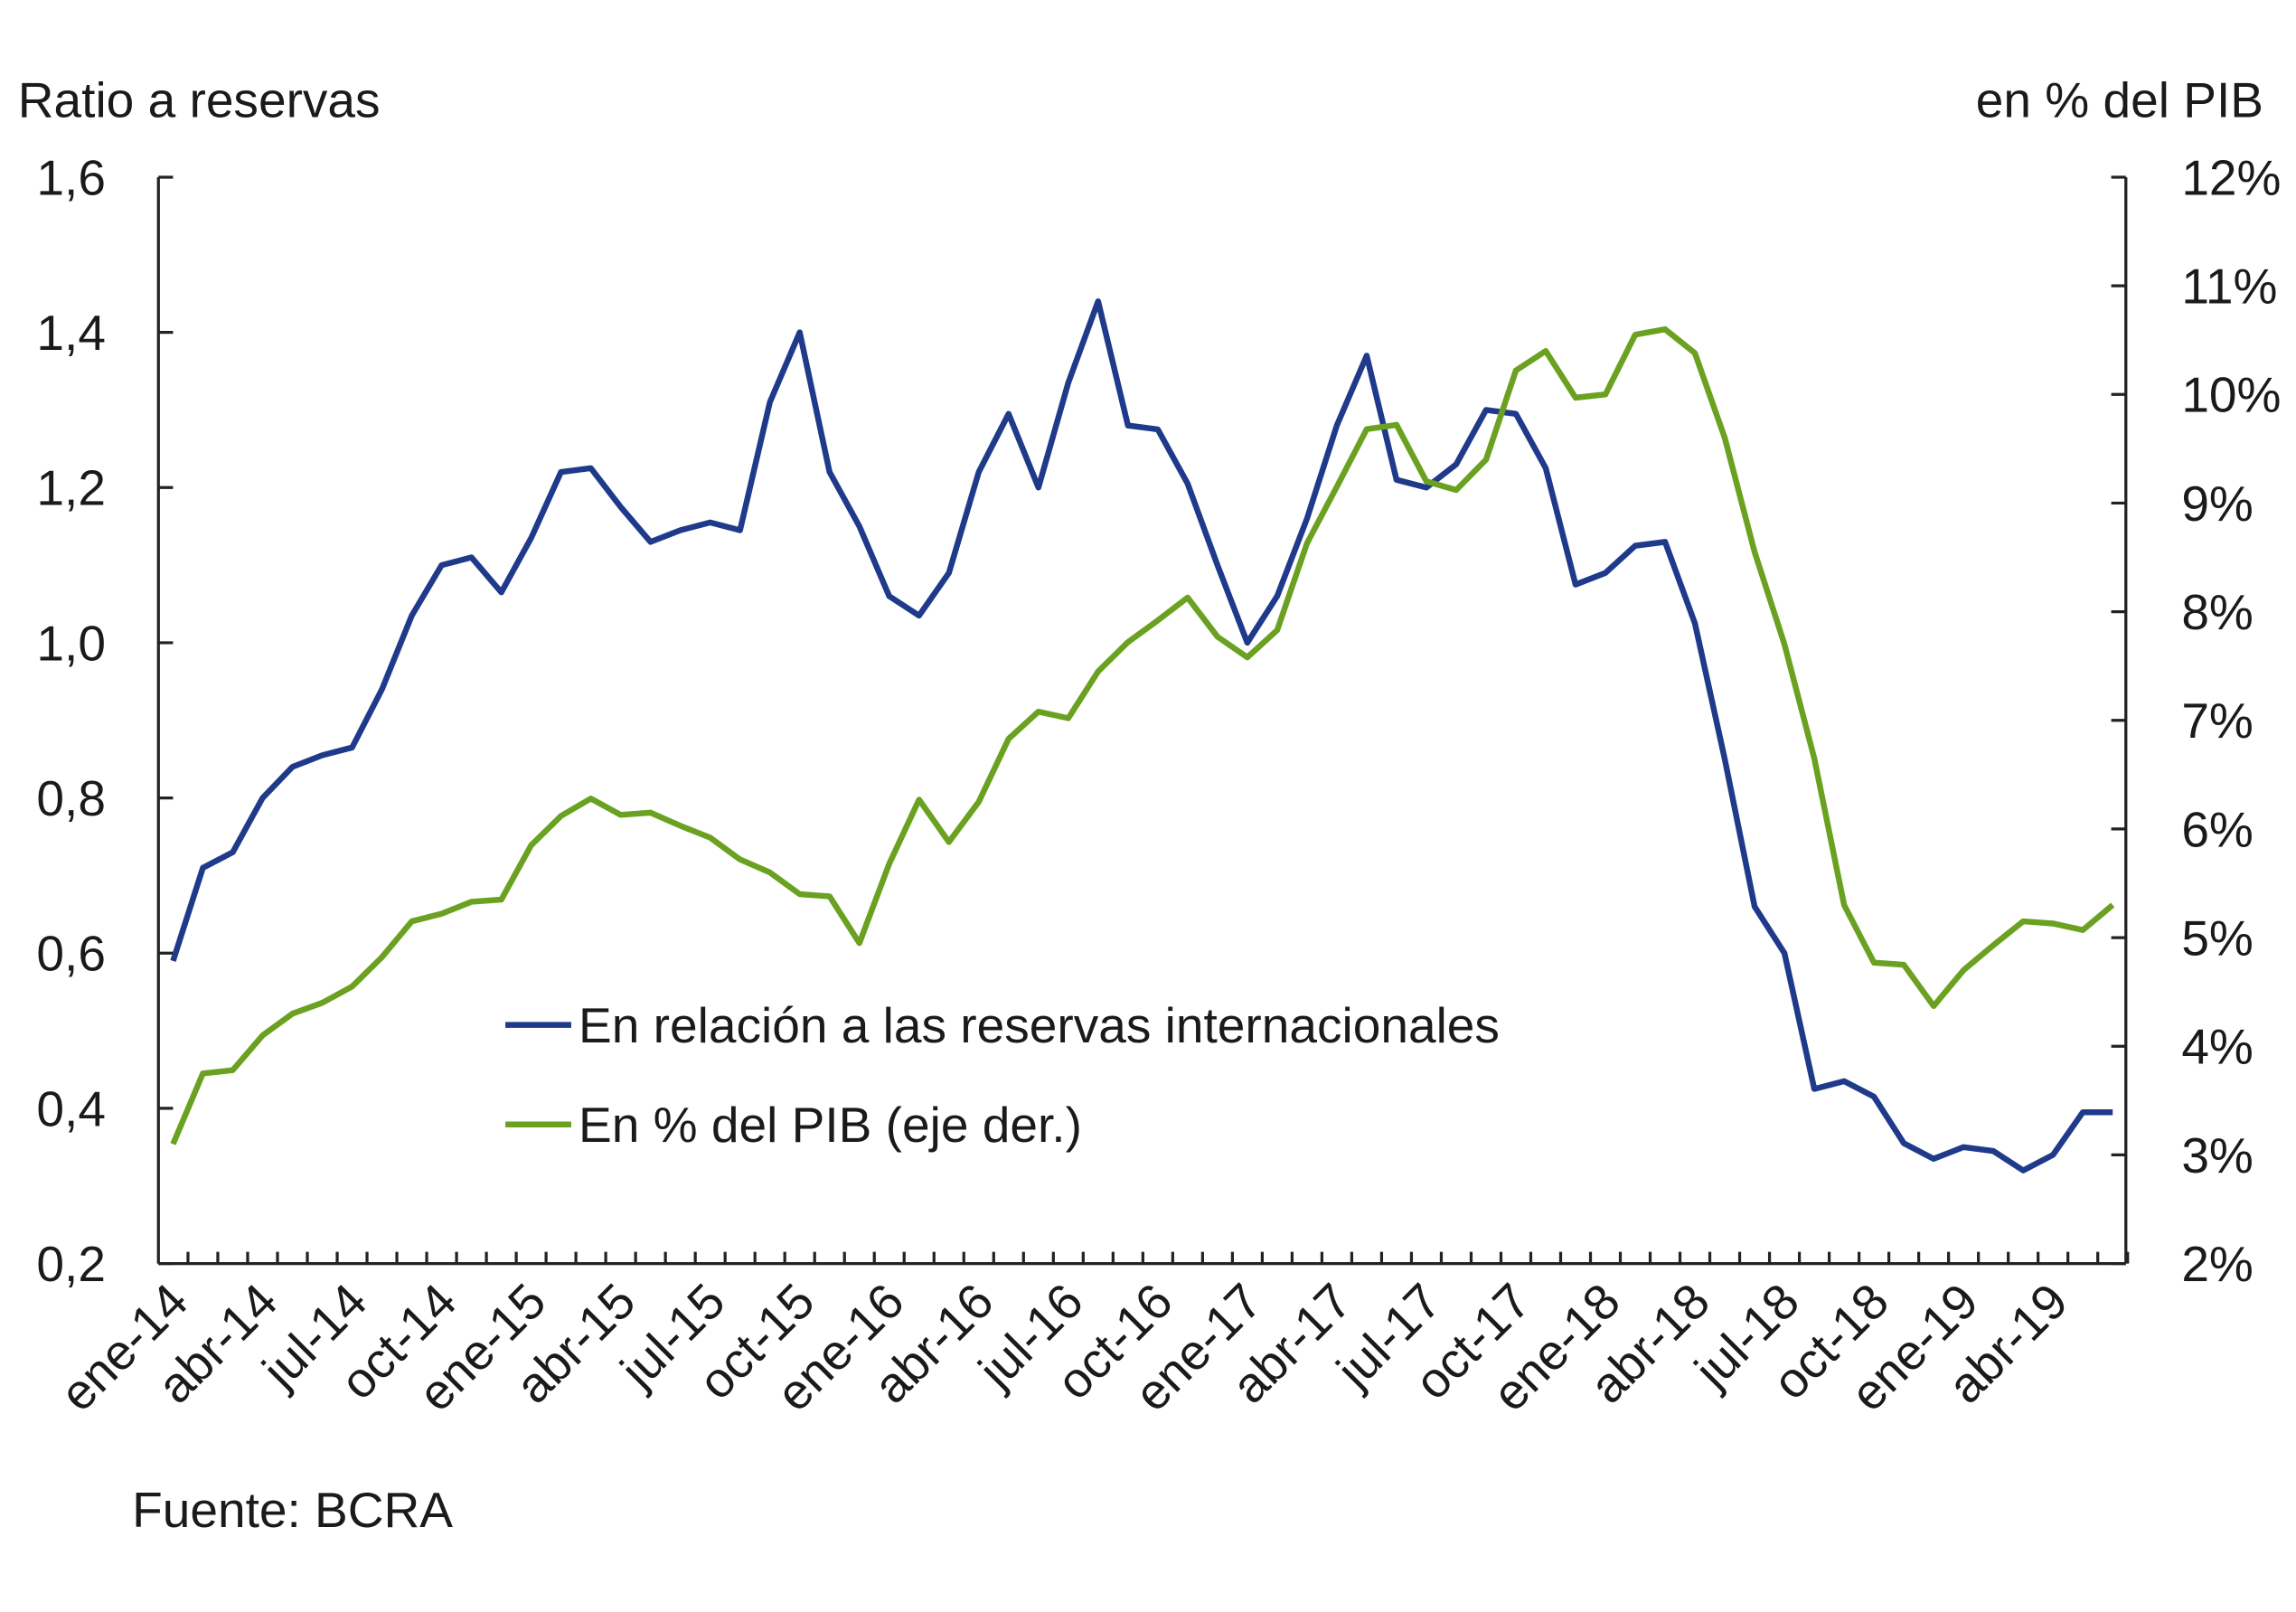 Image resolution: width=2296 pixels, height=1612 pixels. I want to click on y2-tick-label: 5%, so click(2217, 938).